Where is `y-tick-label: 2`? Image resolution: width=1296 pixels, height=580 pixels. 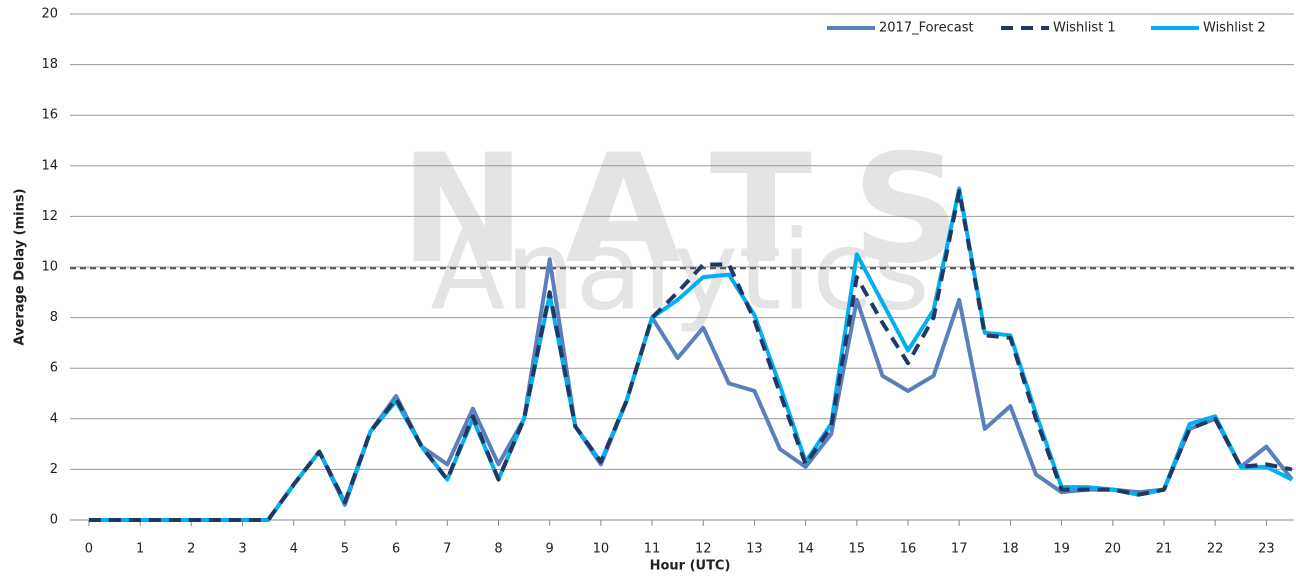
y-tick-label: 2 is located at coordinates (54, 469).